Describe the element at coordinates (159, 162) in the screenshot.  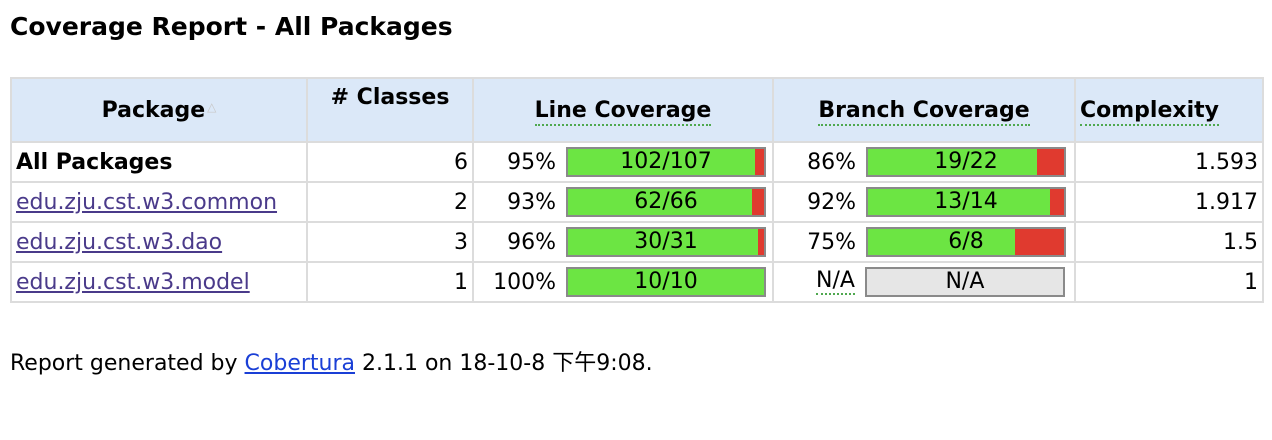
I see `package-name: All Packages` at that location.